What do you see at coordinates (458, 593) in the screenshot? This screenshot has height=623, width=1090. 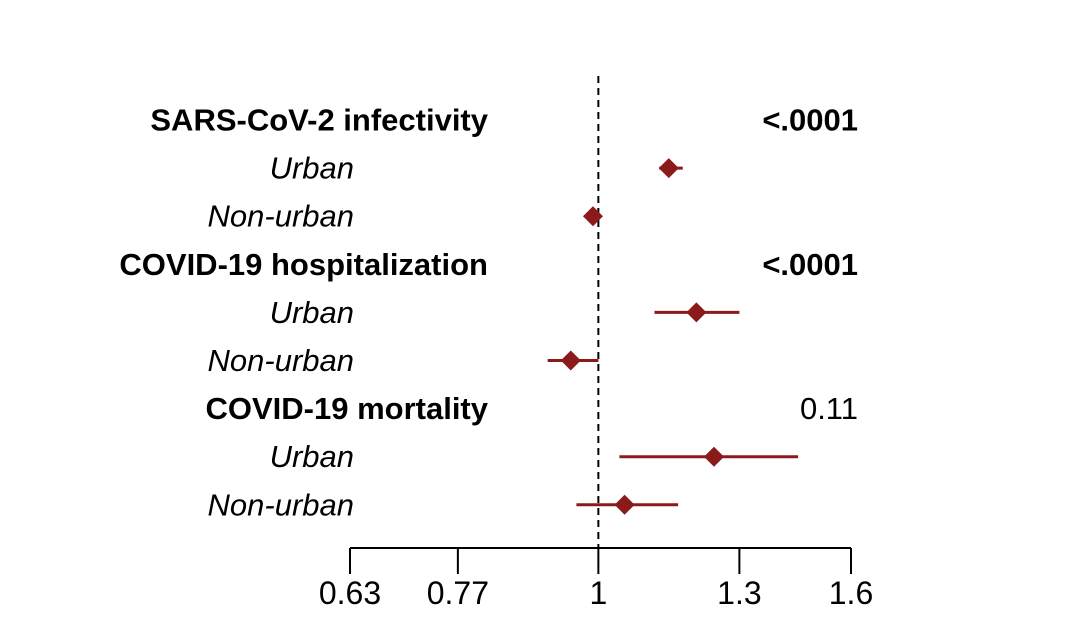 I see `x-tick-label: 0.77` at bounding box center [458, 593].